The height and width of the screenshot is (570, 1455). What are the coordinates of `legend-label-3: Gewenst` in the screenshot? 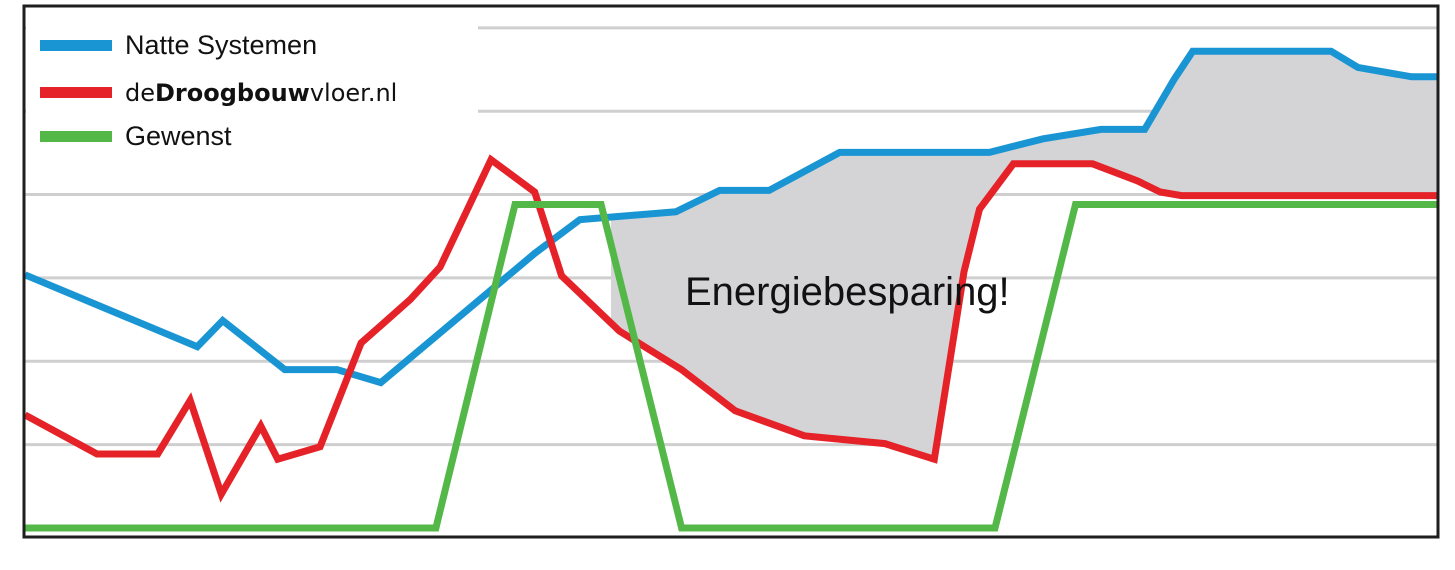 It's located at (178, 136).